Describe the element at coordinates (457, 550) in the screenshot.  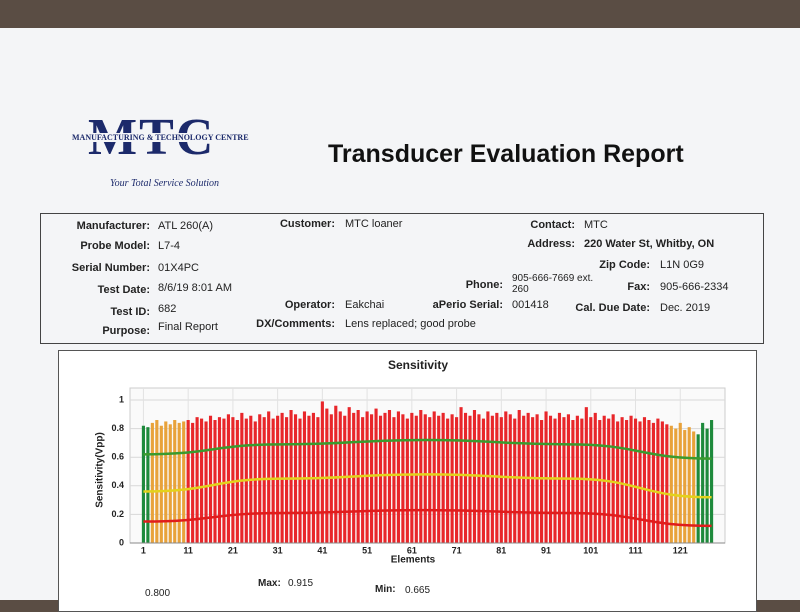
I see `x-tick-label: 71` at that location.